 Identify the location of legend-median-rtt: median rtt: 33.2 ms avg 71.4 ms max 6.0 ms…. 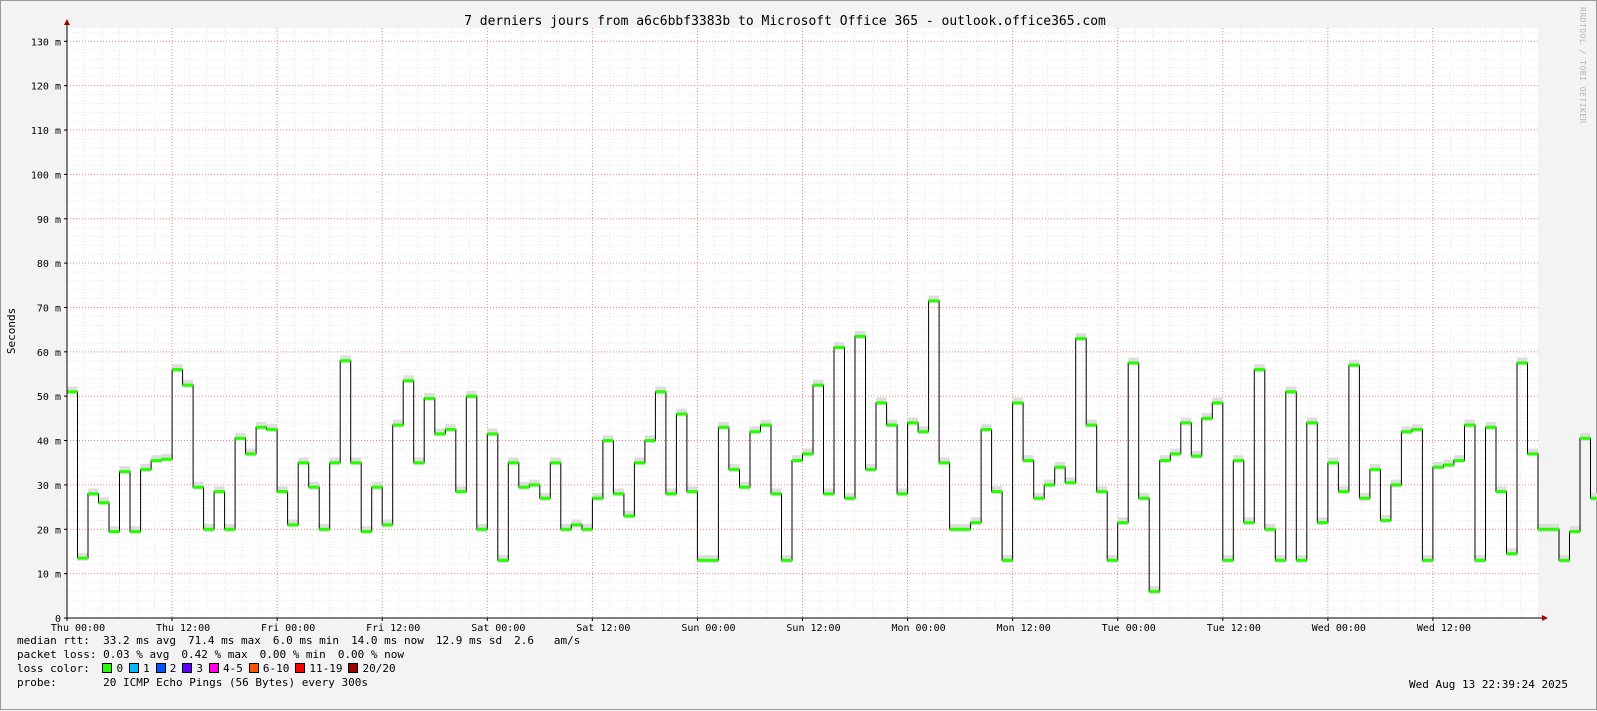
(298, 641).